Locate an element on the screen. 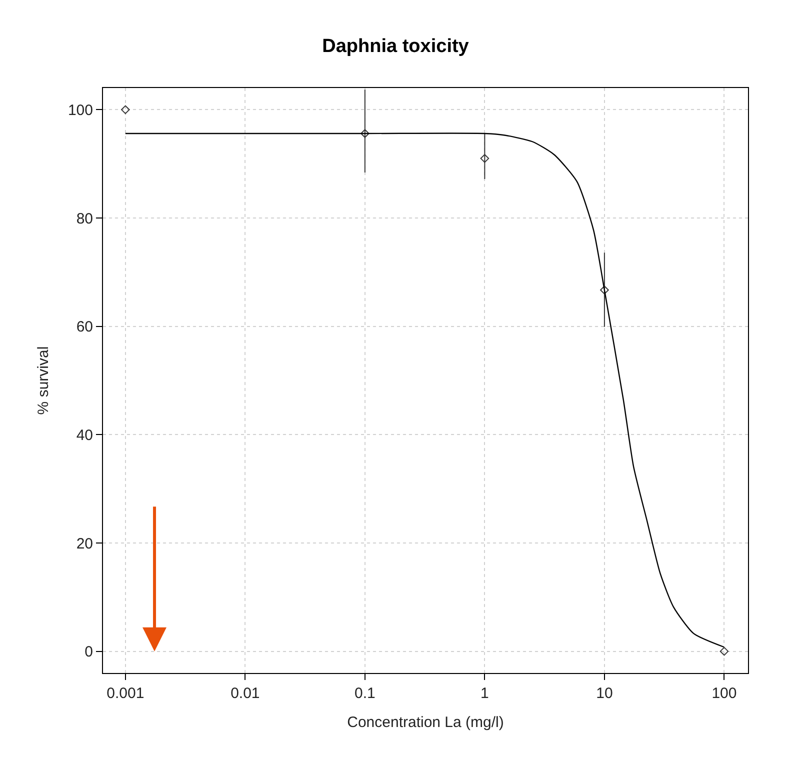  y-tick-label: 40 is located at coordinates (84, 435).